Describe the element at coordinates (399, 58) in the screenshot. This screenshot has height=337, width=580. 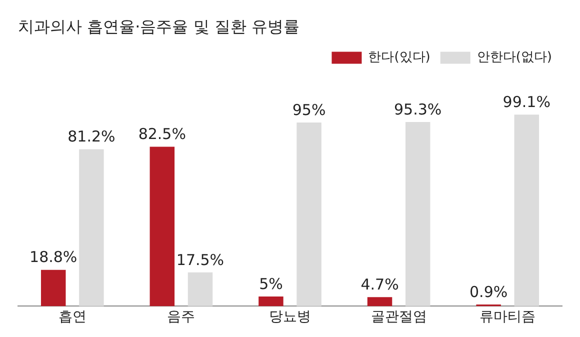
I see `legend-label: 한다(있다)` at that location.